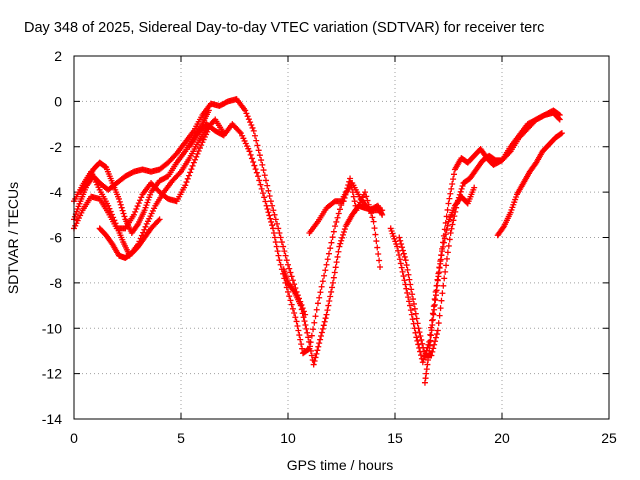 The image size is (640, 480). What do you see at coordinates (56, 238) in the screenshot?
I see `y-tick-label: -6` at bounding box center [56, 238].